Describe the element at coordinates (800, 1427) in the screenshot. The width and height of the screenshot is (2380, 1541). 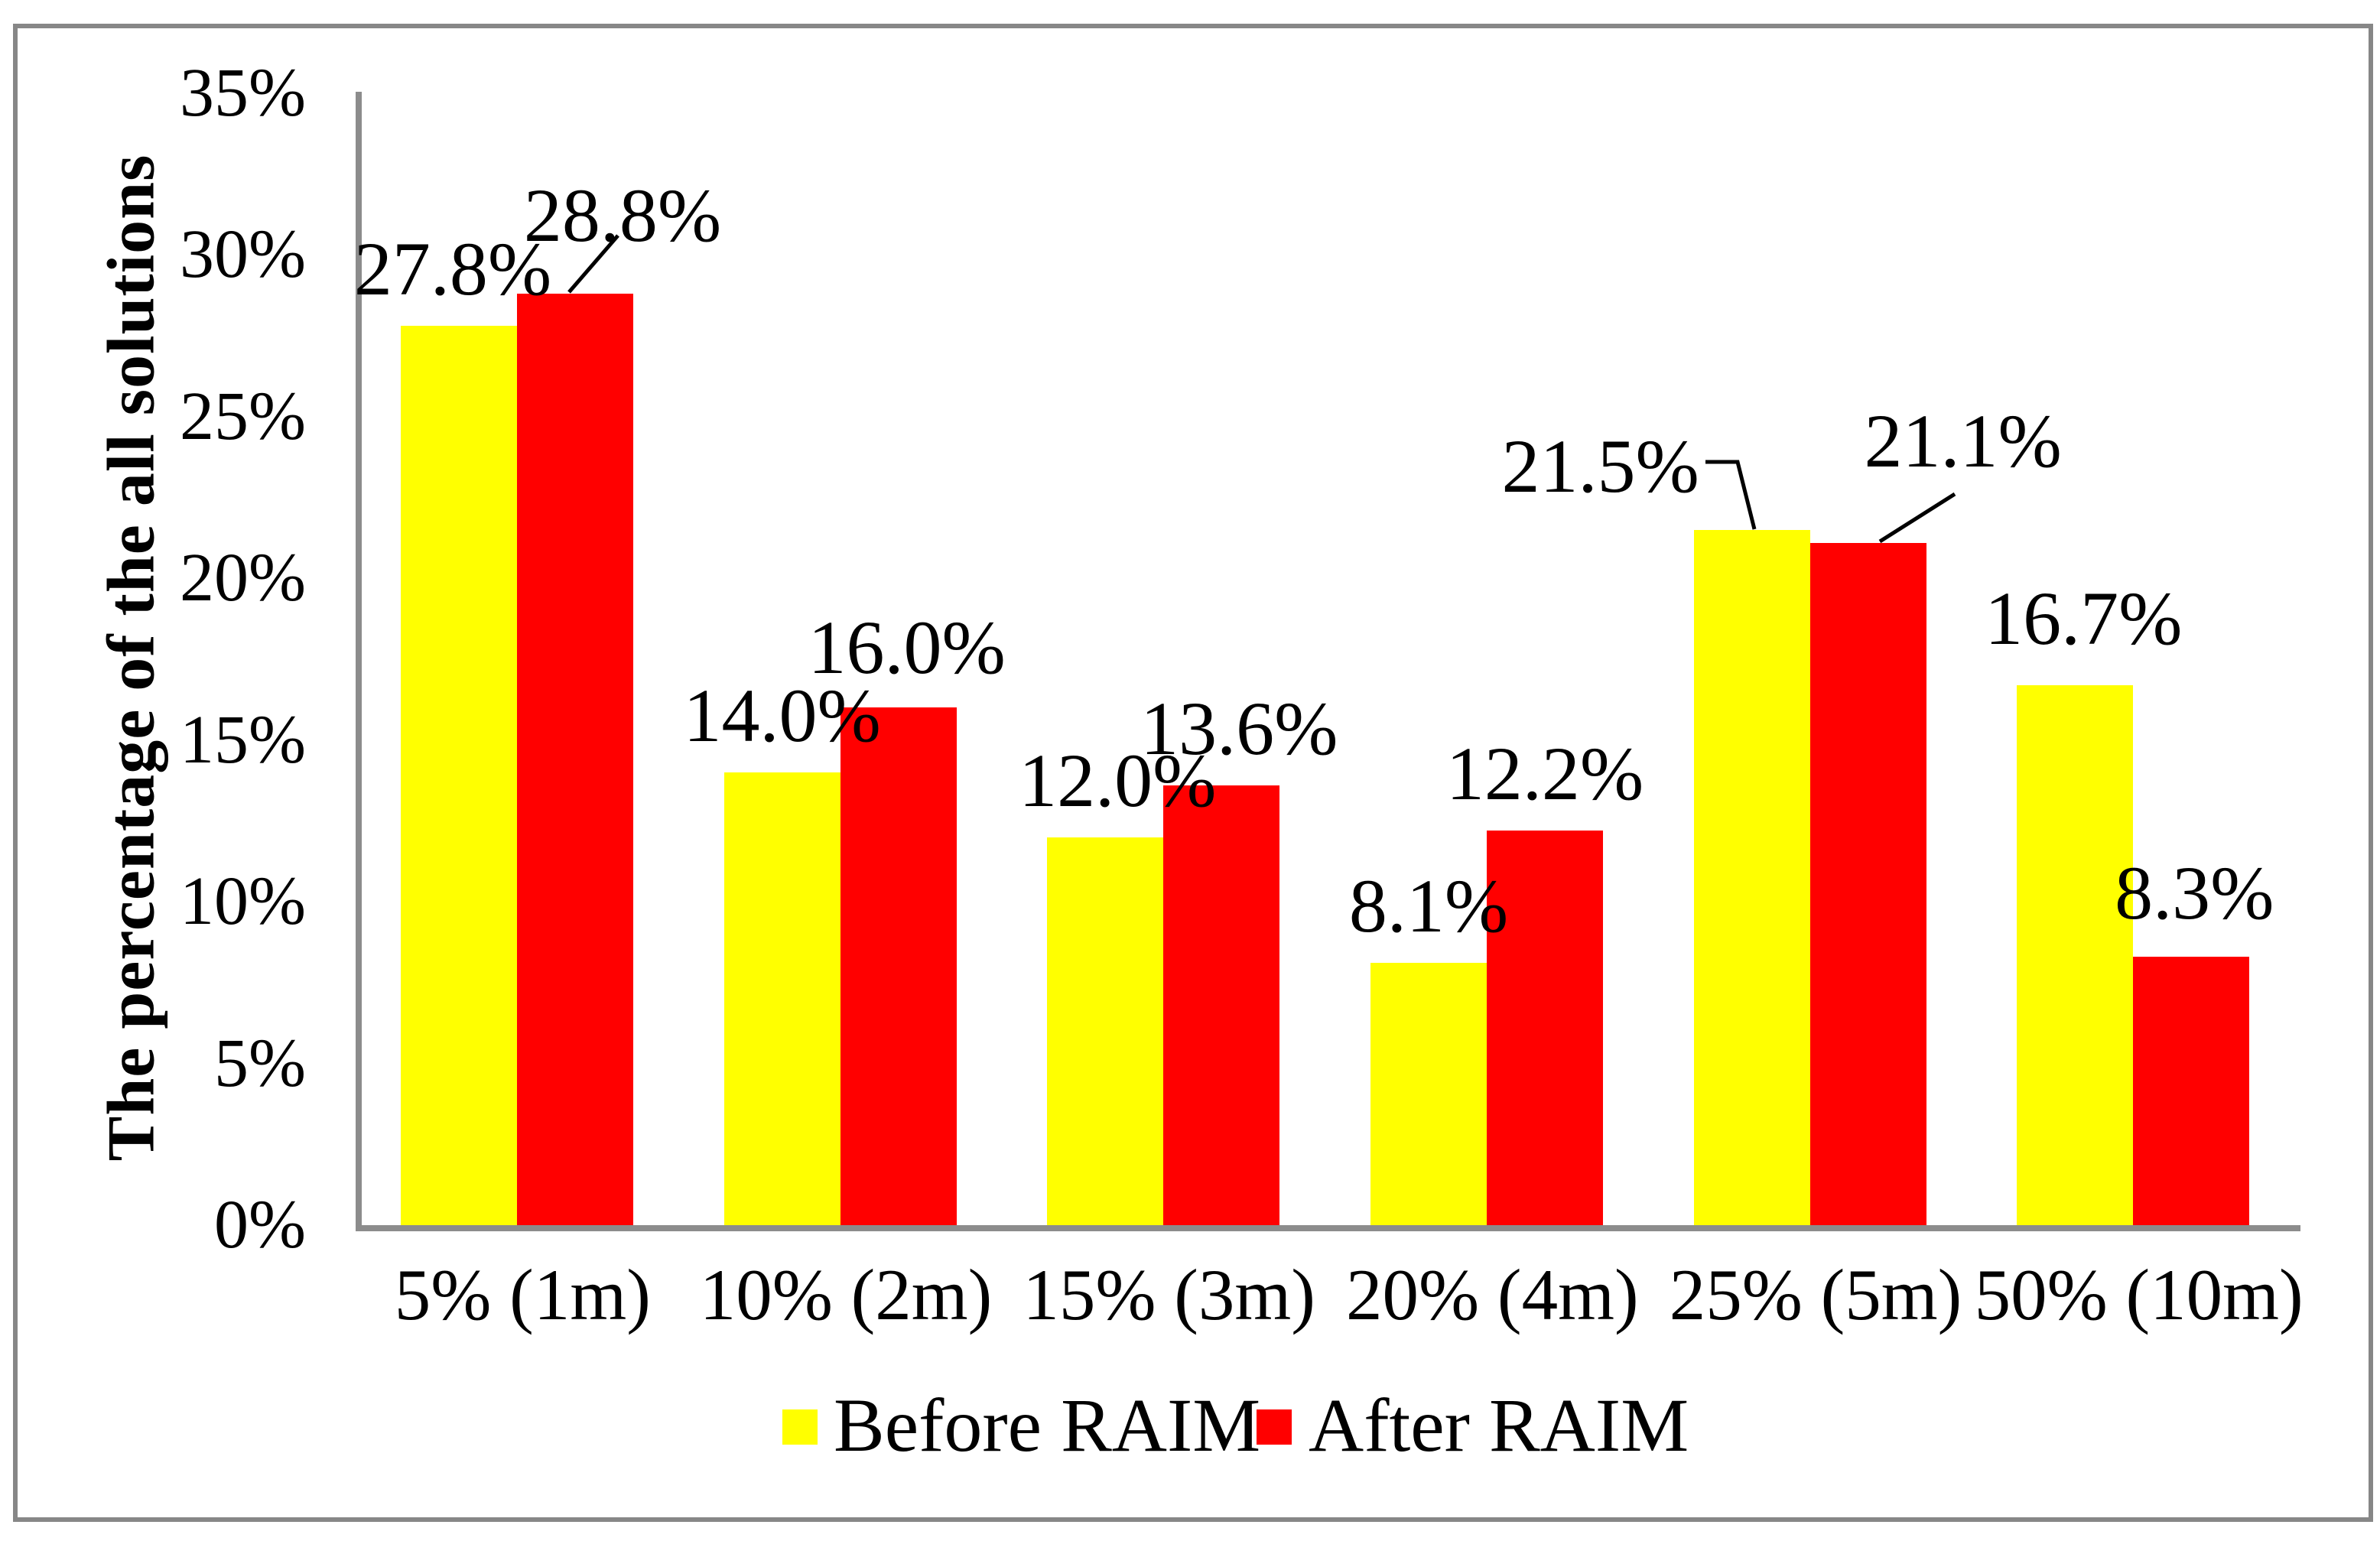
I see `legend-swatch-before-raim` at that location.